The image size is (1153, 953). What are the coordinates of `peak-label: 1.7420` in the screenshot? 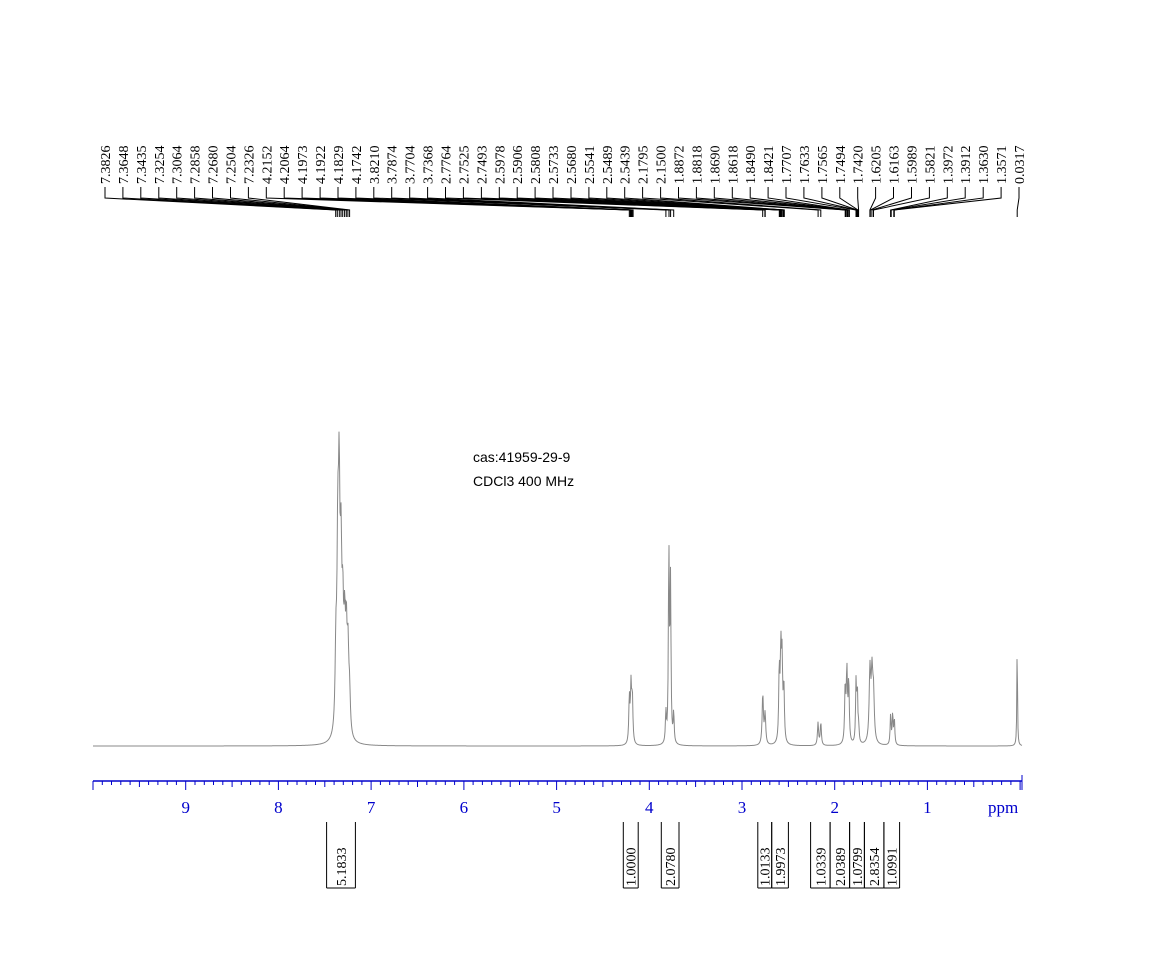 It's located at (859, 165).